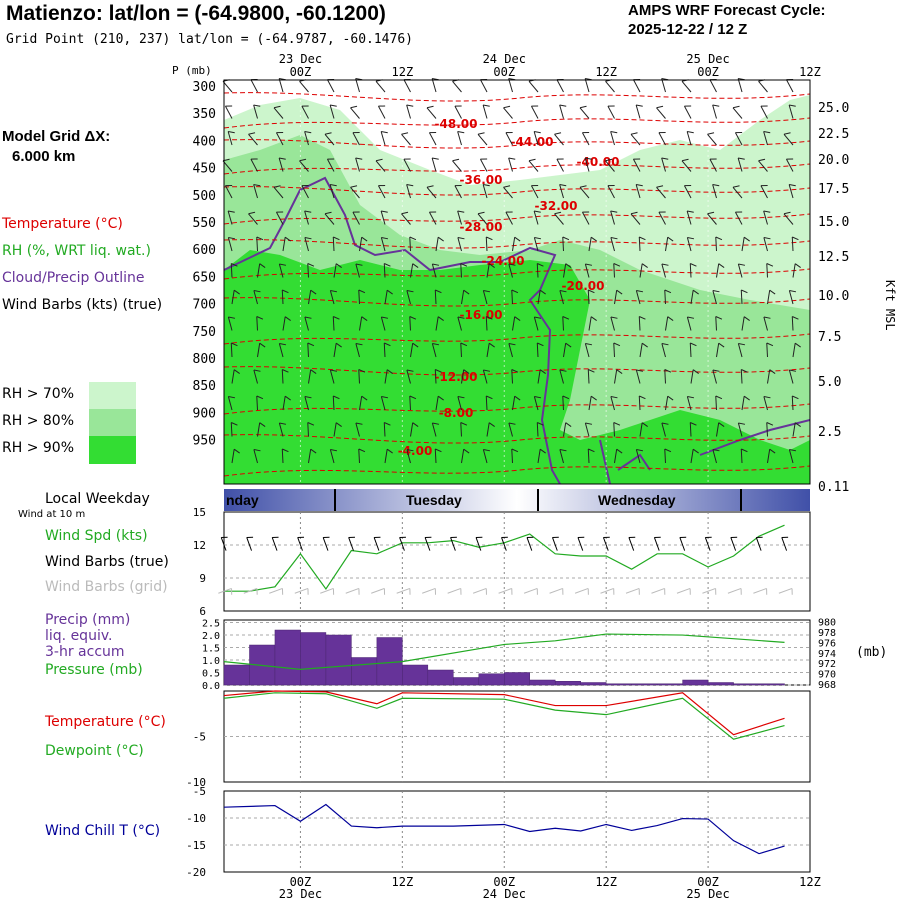  What do you see at coordinates (504, 59) in the screenshot?
I see `time-date-top: 24 Dec` at bounding box center [504, 59].